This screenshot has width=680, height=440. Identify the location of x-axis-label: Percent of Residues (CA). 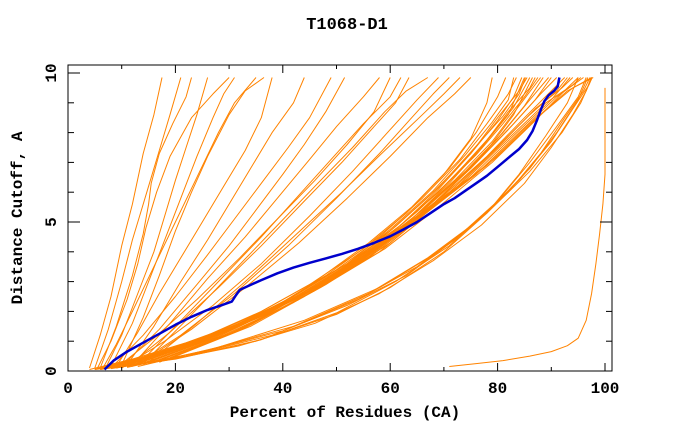
(345, 413).